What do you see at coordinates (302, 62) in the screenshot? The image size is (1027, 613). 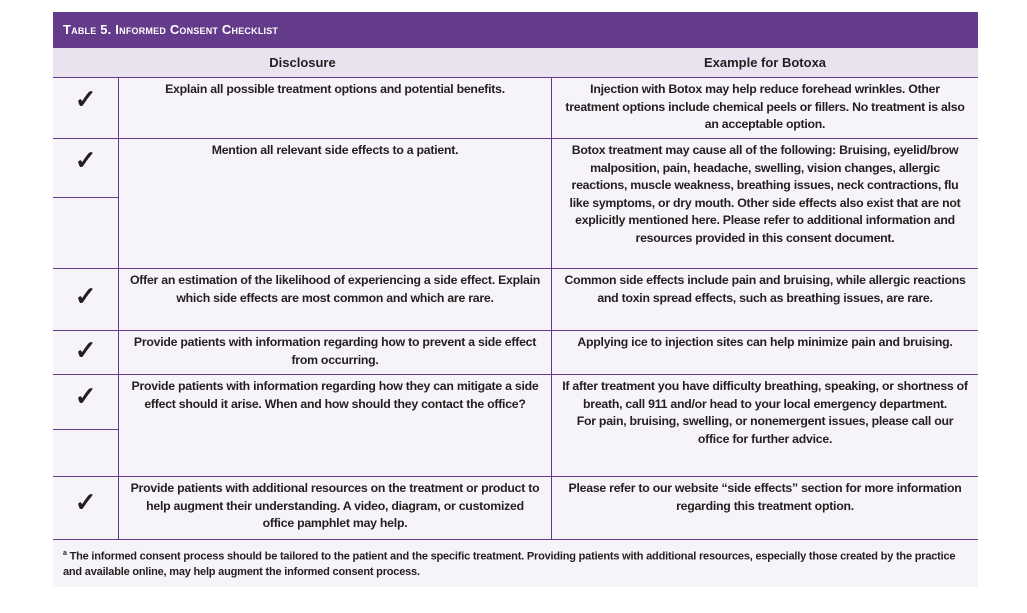 I see `header-disclosure: Disclosure` at bounding box center [302, 62].